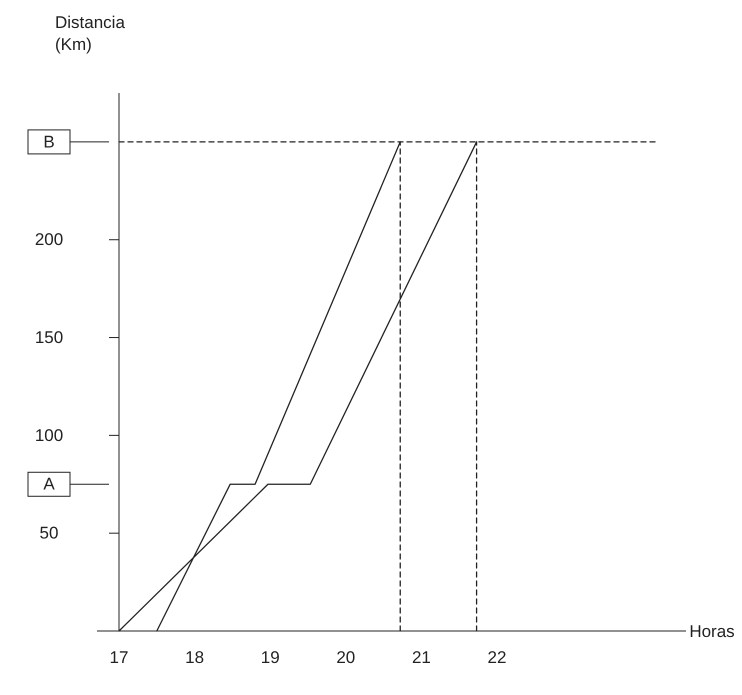 The width and height of the screenshot is (742, 695). I want to click on y-tick-label: A, so click(49, 484).